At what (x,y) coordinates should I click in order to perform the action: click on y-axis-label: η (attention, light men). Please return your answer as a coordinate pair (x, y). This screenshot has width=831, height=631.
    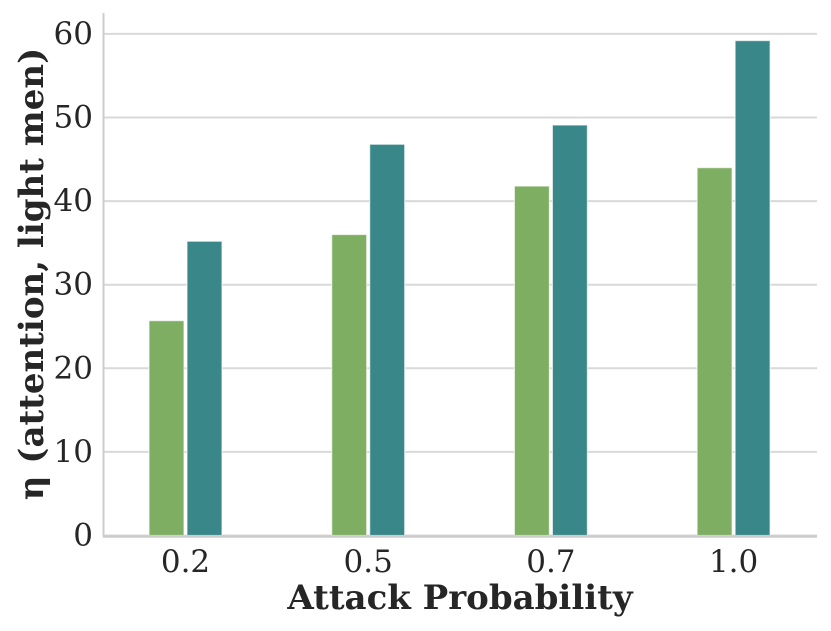
    Looking at the image, I should click on (32, 274).